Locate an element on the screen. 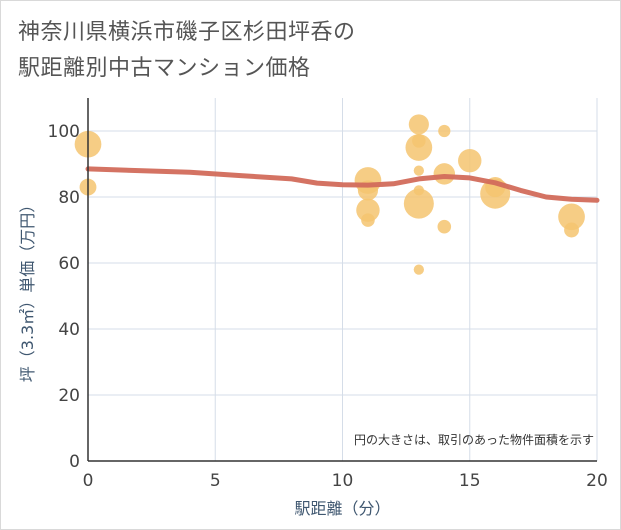 Image resolution: width=621 pixels, height=530 pixels. y-tick-label: 0 is located at coordinates (74, 462).